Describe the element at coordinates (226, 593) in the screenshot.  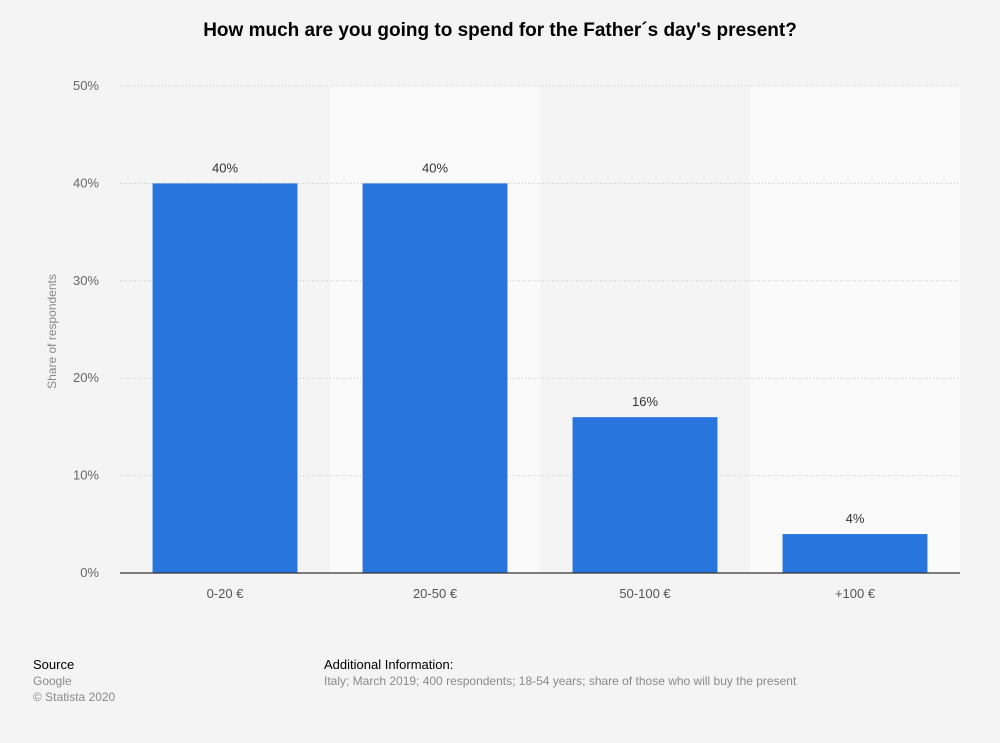
I see `x-tick-label: 0-20 €` at that location.